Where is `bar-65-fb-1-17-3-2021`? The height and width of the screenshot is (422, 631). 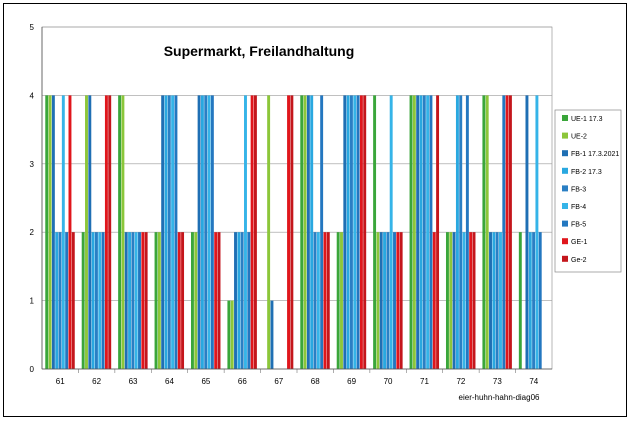 bar-65-fb-1-17-3-2021 is located at coordinates (199, 232).